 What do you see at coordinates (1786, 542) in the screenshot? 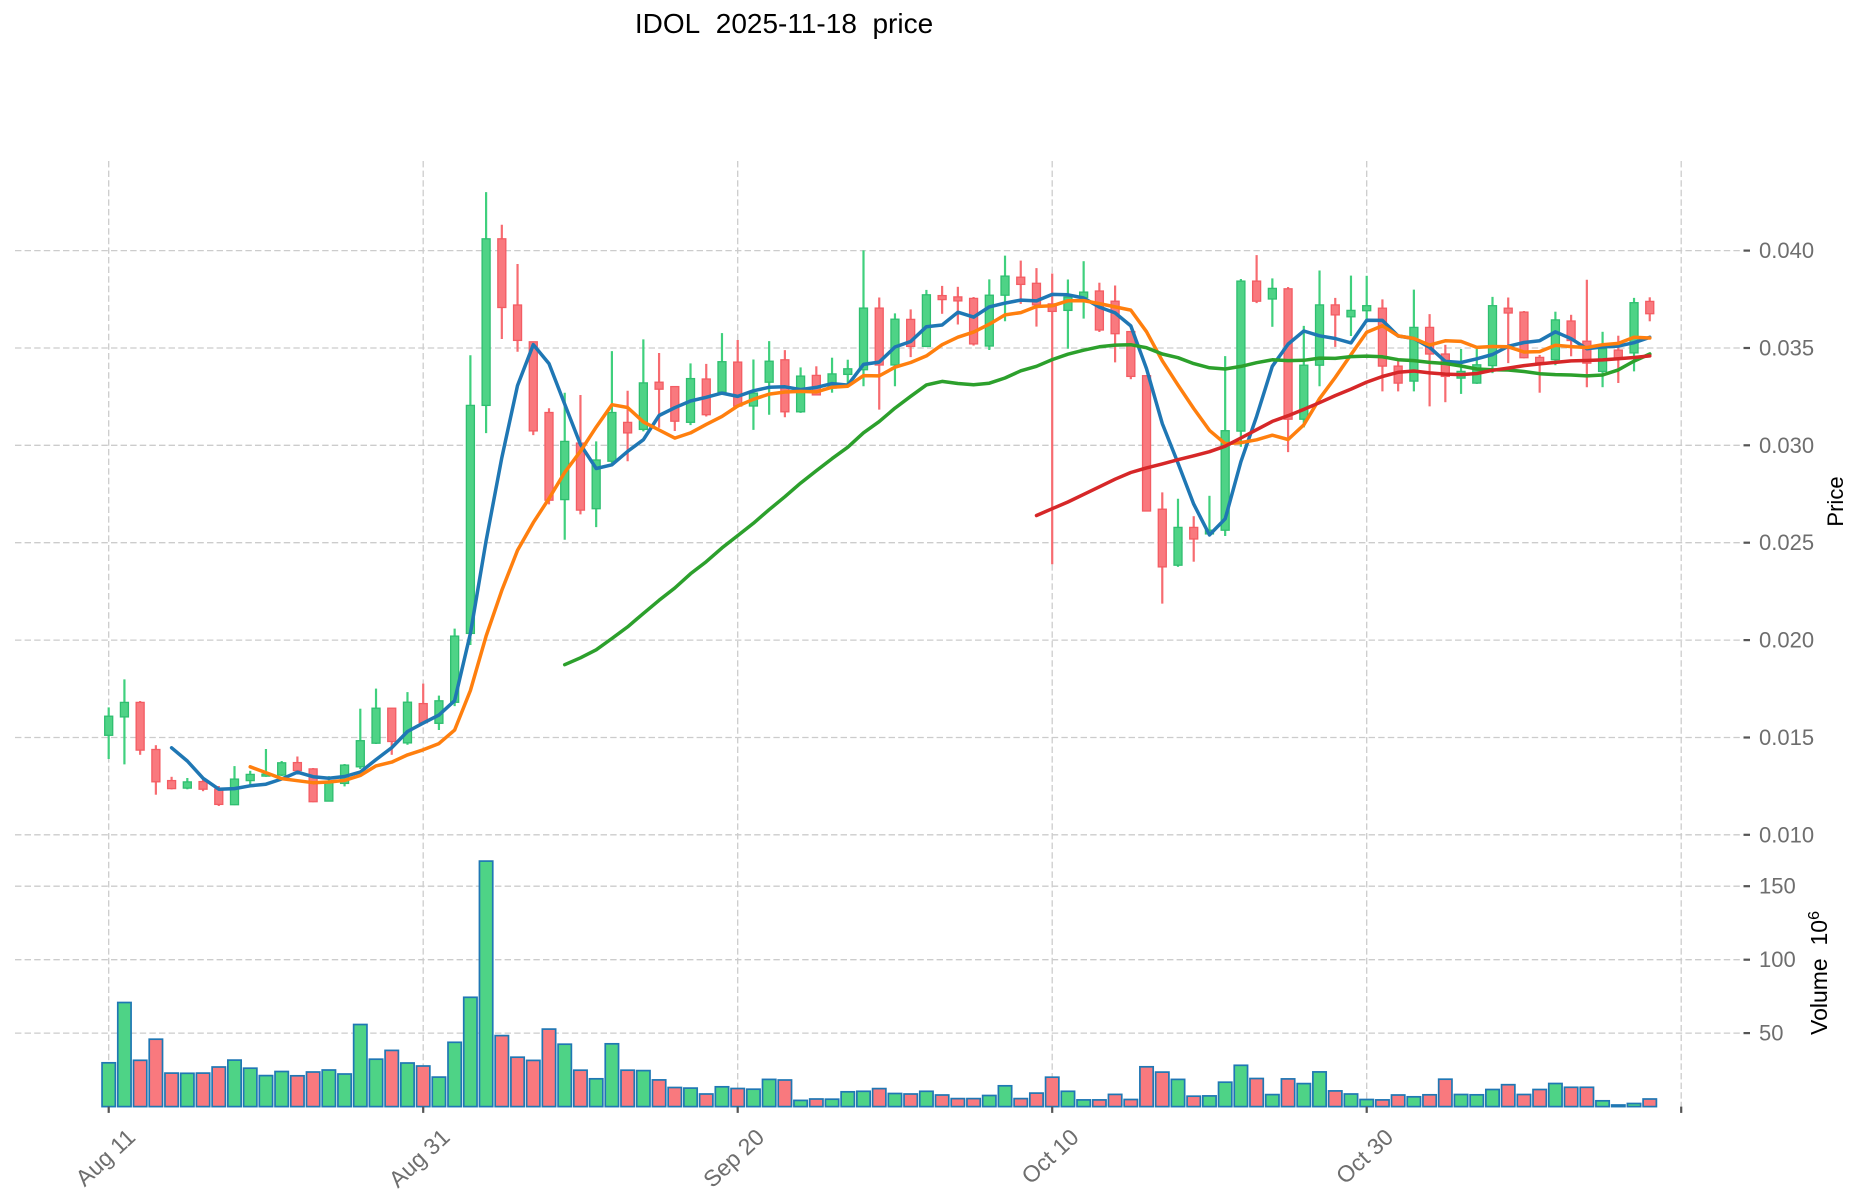
I see `svg-text: 0.025` at bounding box center [1786, 542].